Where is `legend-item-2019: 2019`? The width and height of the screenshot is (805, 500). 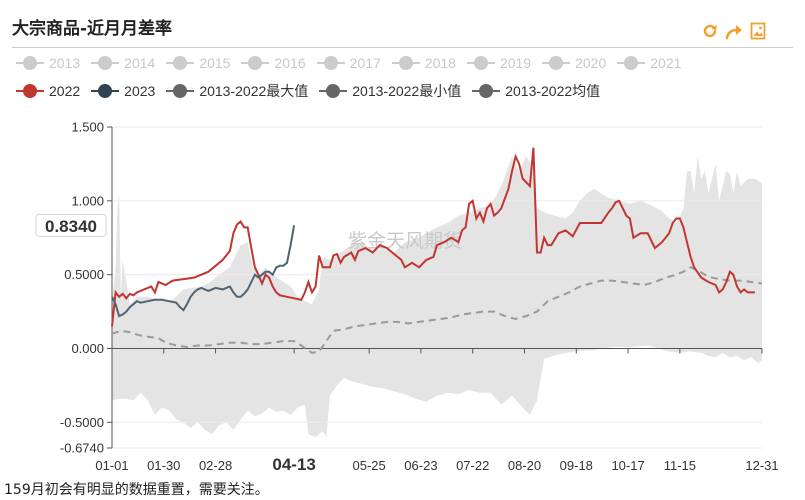
legend-item-2019: 2019 is located at coordinates (499, 63).